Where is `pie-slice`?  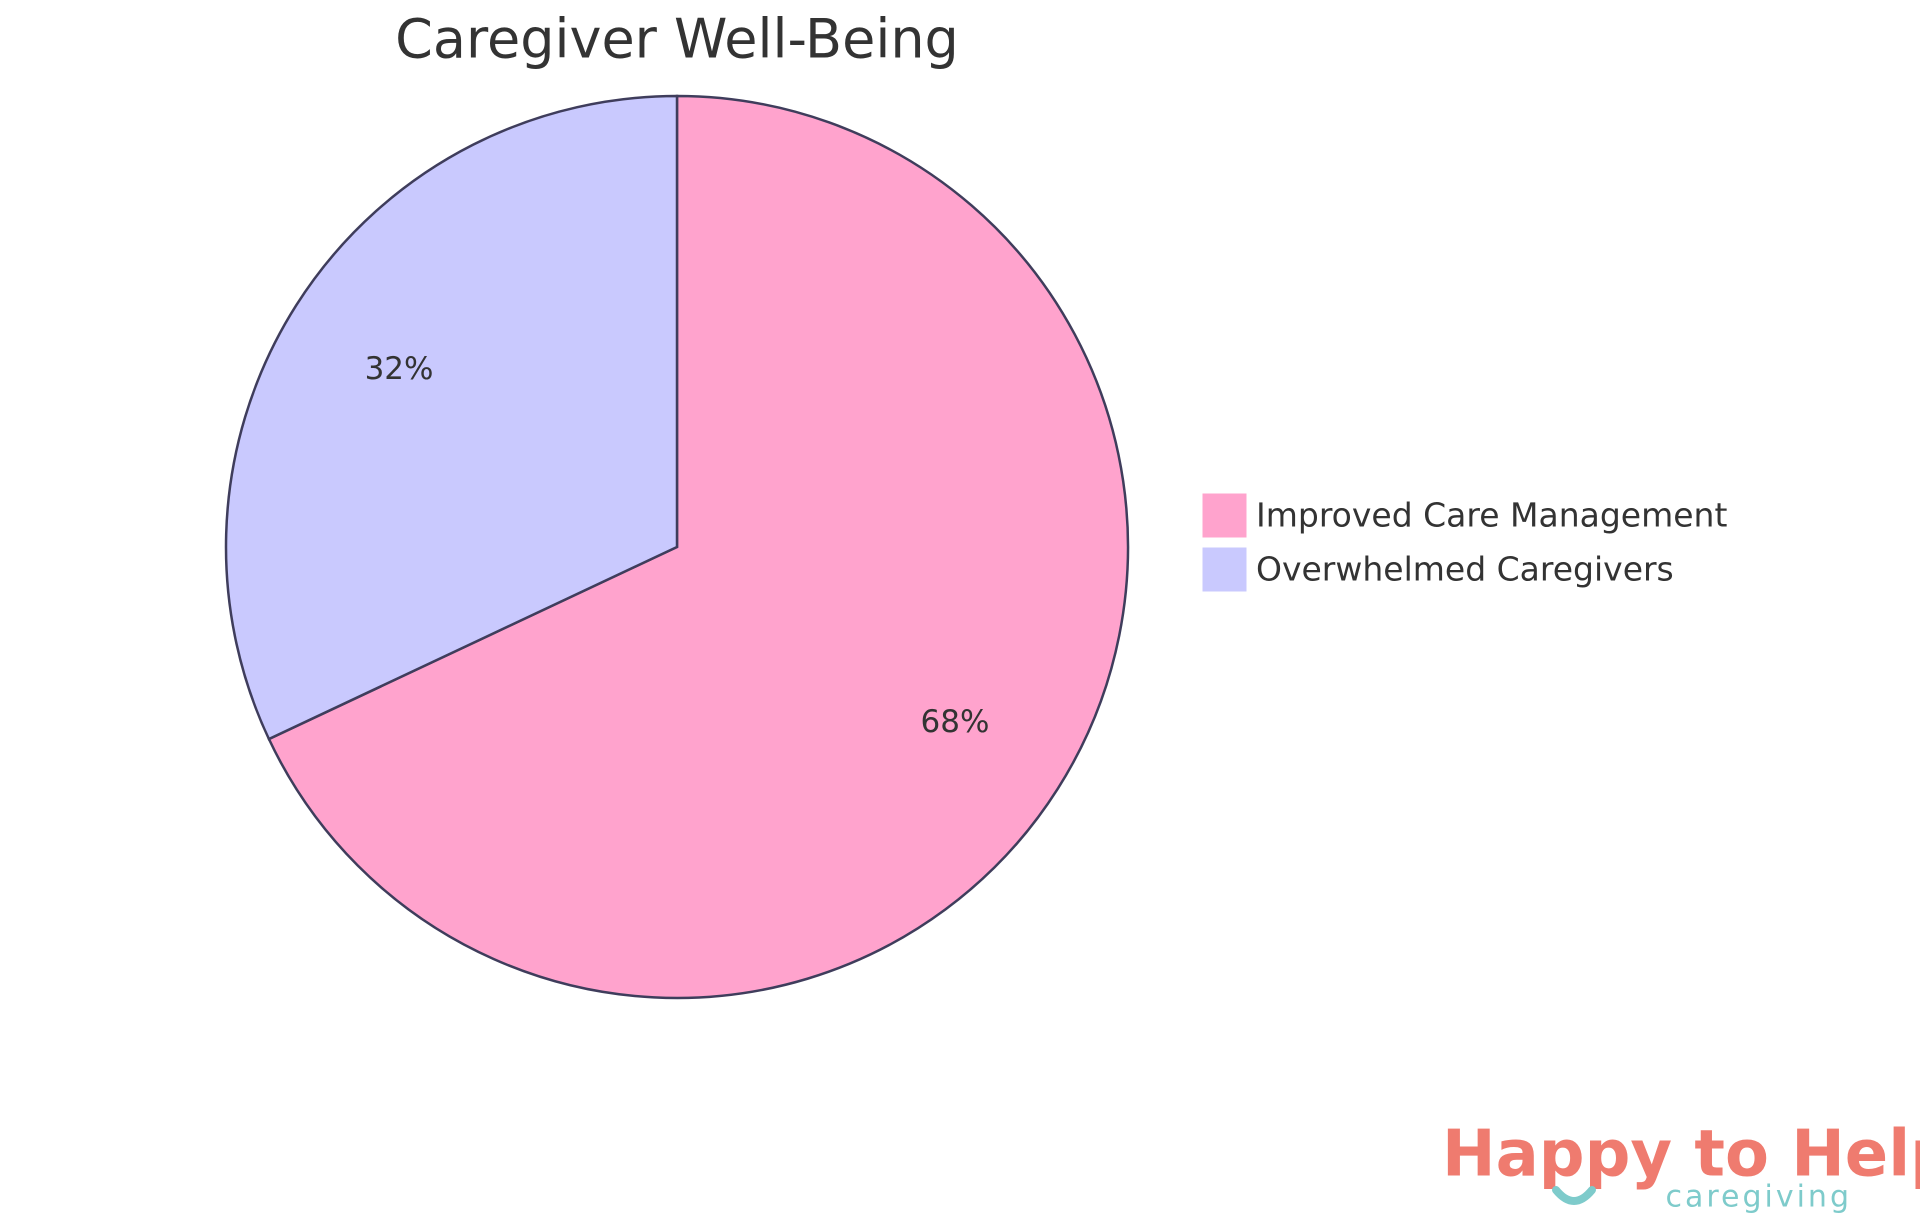 pie-slice is located at coordinates (451, 417).